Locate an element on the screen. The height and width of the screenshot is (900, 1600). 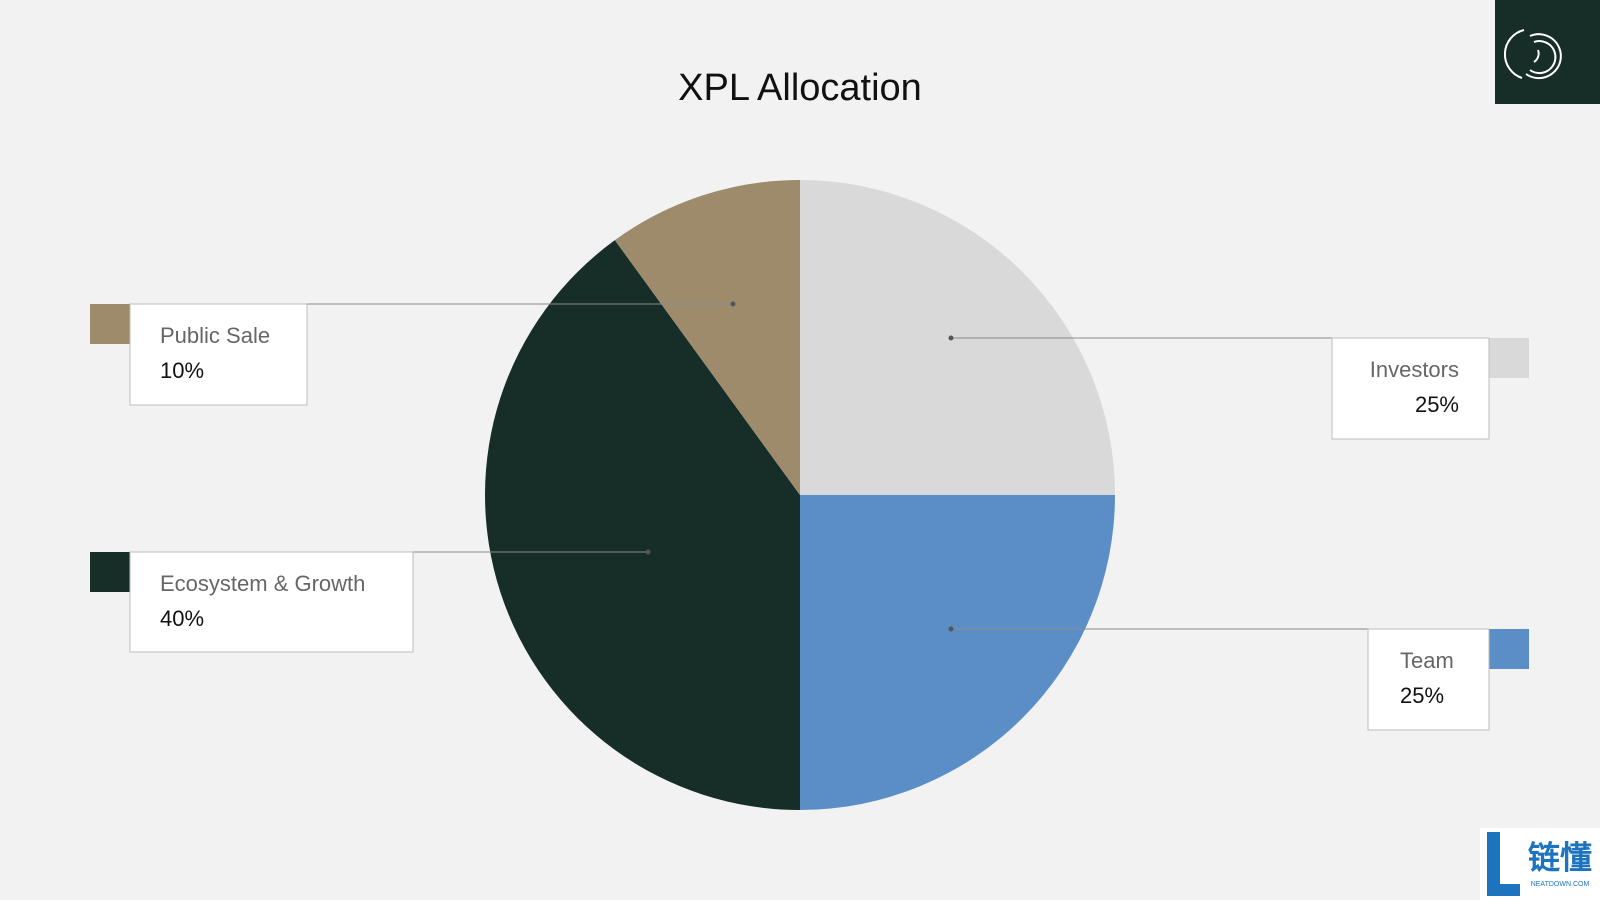
watermark-mark is located at coordinates (1503, 864).